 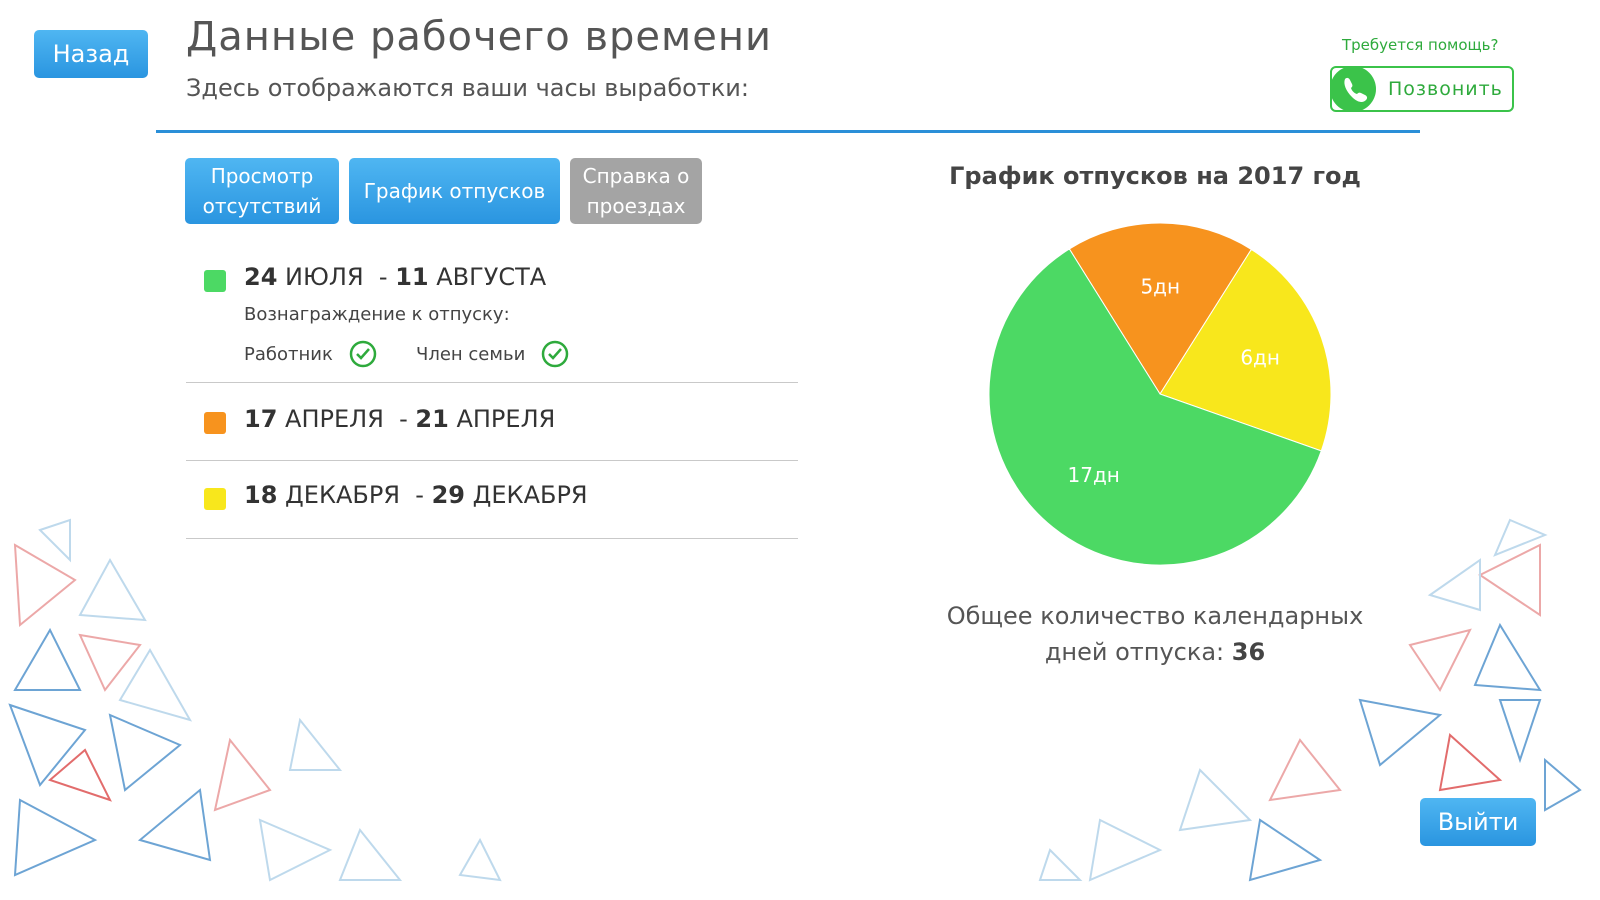 What do you see at coordinates (412, 277) in the screenshot?
I see `end-day: 11` at bounding box center [412, 277].